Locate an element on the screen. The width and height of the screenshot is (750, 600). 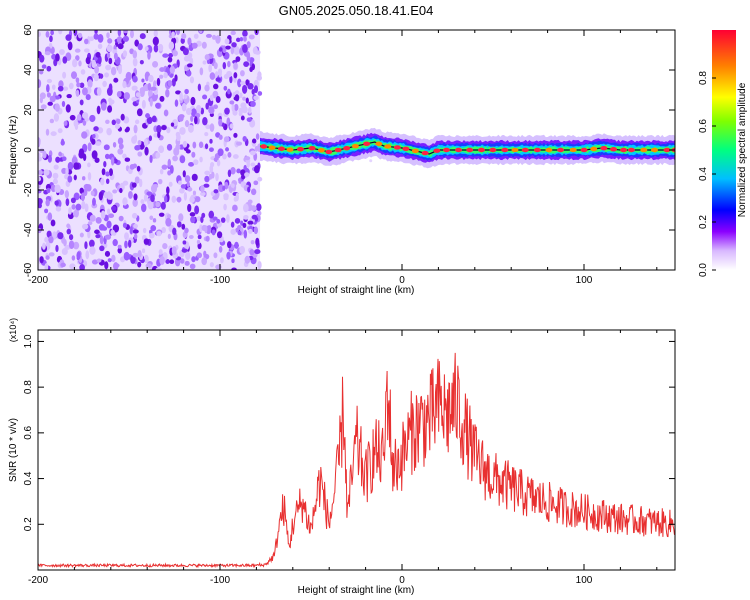
faint-dot is located at coordinates (371, 161).